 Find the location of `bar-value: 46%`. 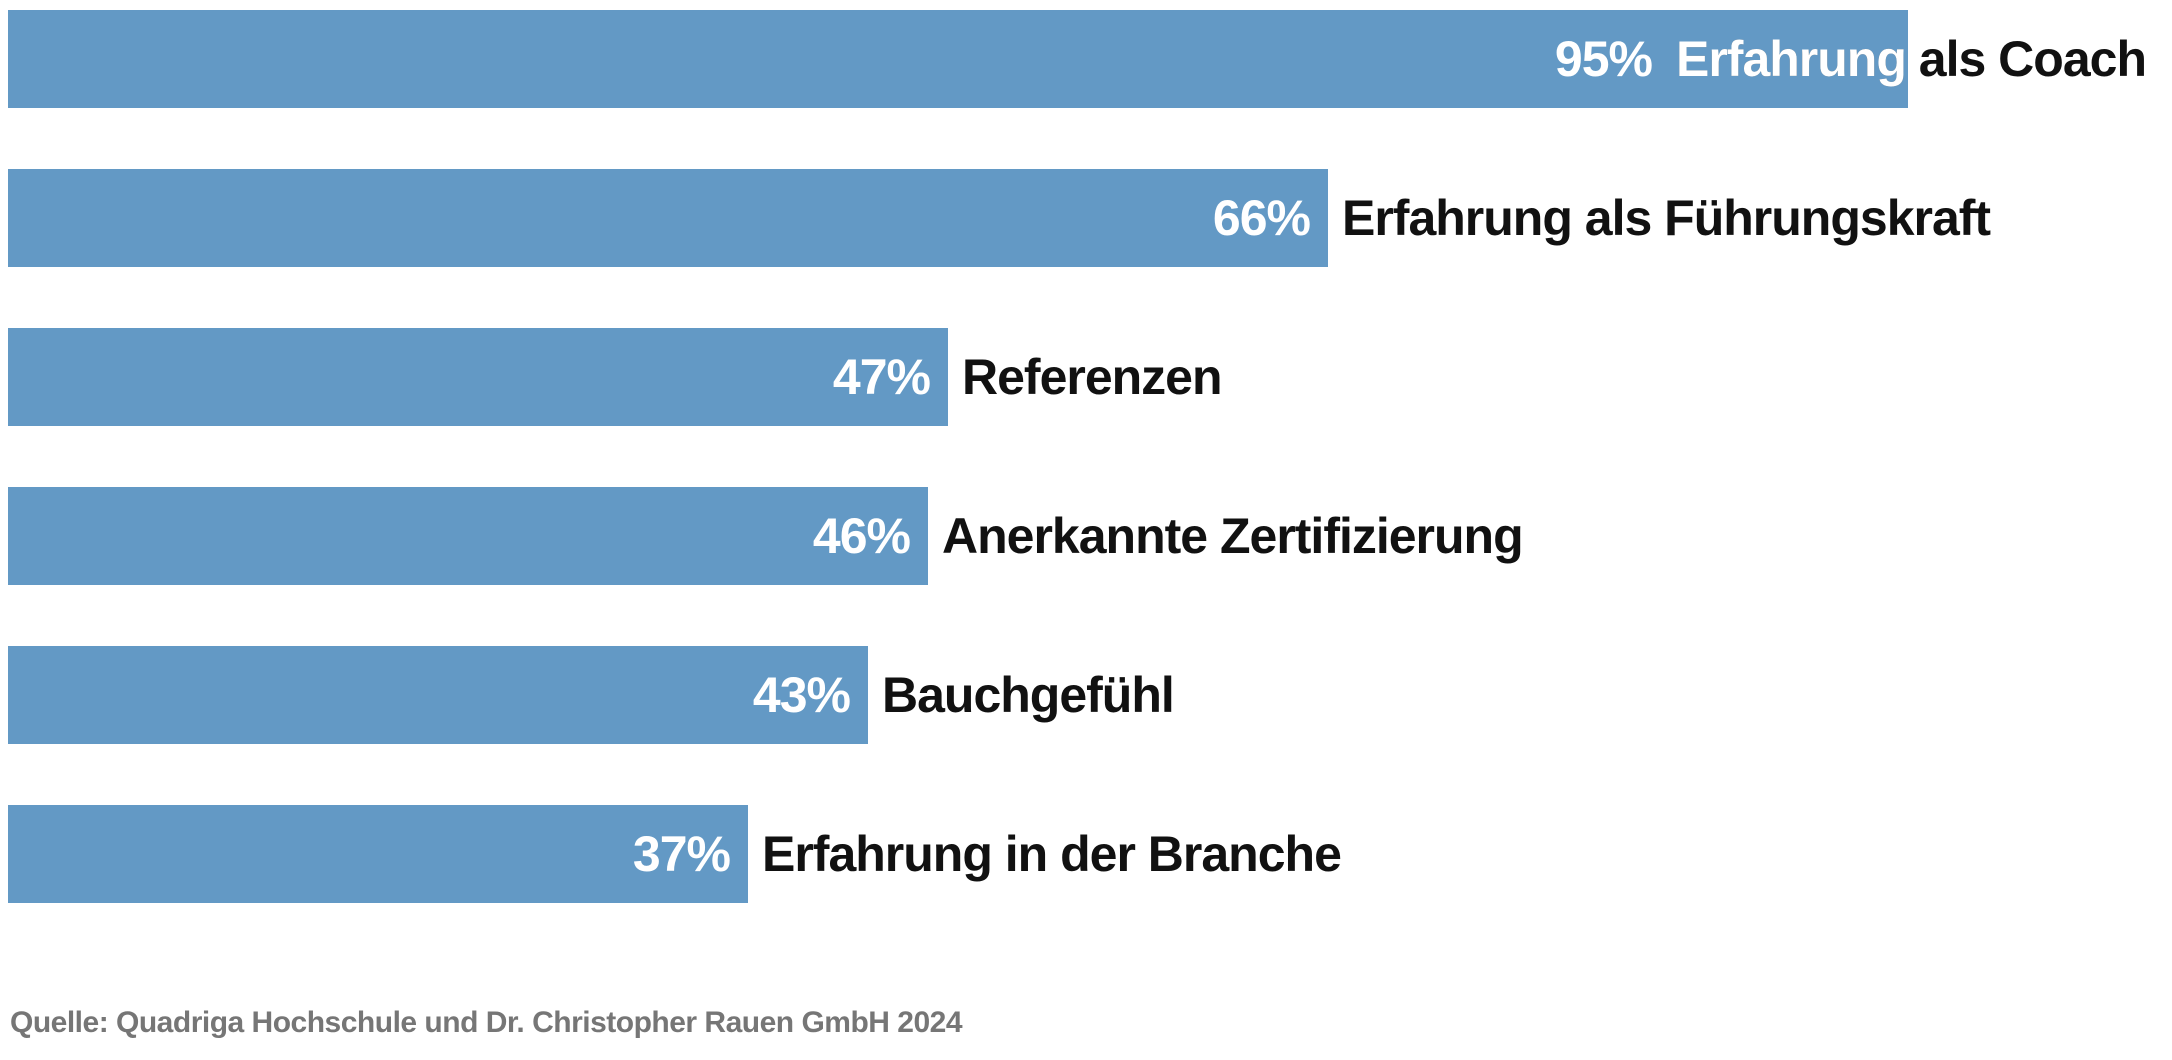

bar-value: 46% is located at coordinates (861, 536).